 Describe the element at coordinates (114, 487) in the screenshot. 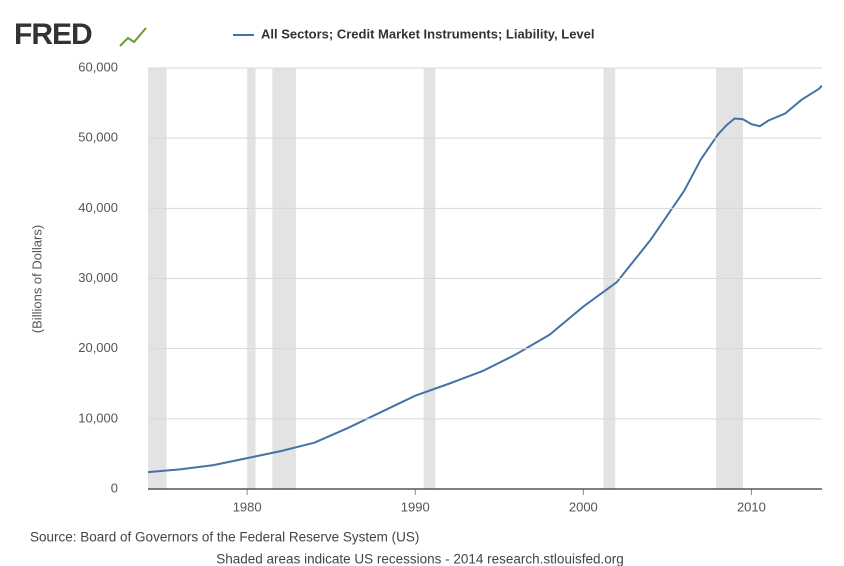

I see `y-tick-label: 0` at that location.